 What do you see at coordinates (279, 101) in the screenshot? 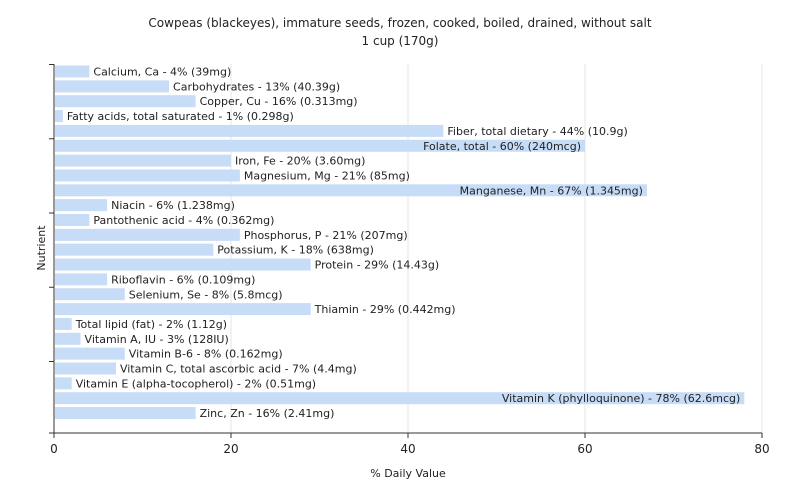
I see `bar-label: Copper, Cu - 16% (0.313mg)` at bounding box center [279, 101].